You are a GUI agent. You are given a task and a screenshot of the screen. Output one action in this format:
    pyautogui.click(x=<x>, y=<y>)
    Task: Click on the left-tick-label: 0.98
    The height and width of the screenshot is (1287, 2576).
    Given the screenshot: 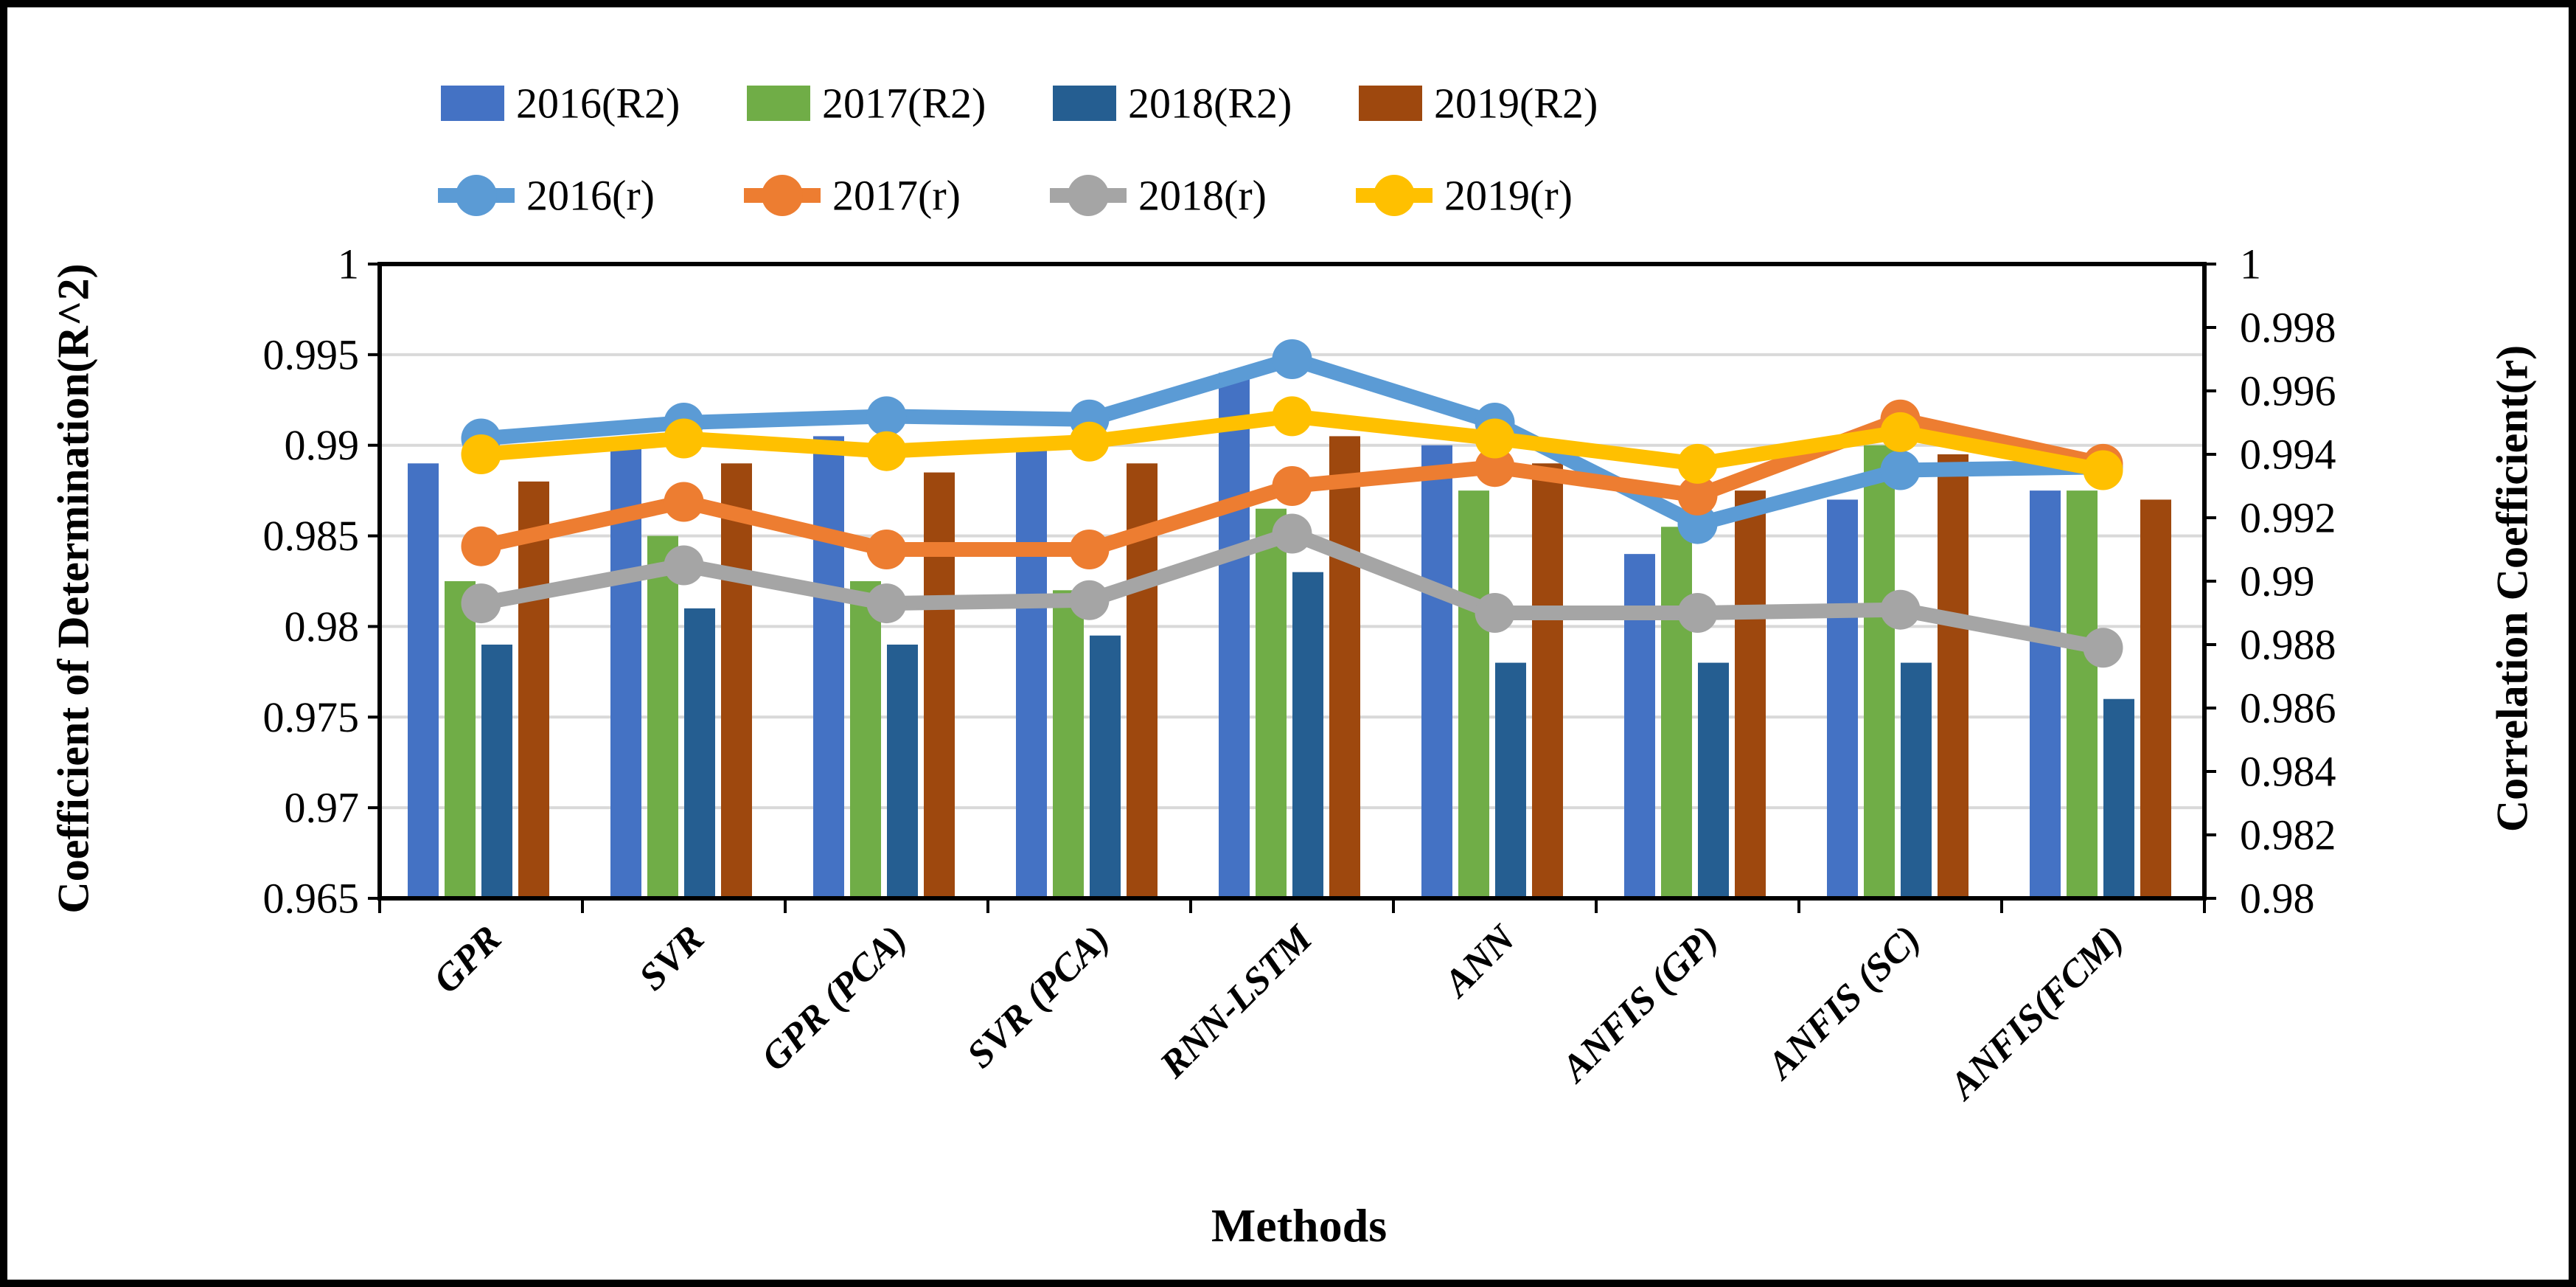 What is the action you would take?
    pyautogui.click(x=322, y=627)
    